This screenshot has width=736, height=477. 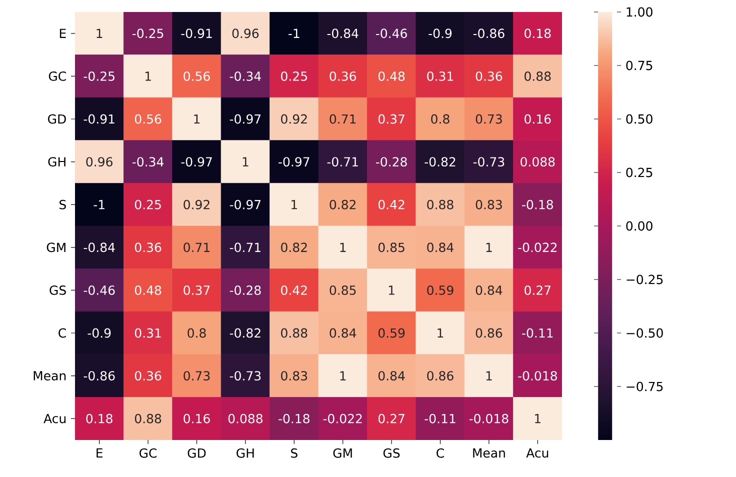 I want to click on x-tick-label: GH, so click(x=245, y=453).